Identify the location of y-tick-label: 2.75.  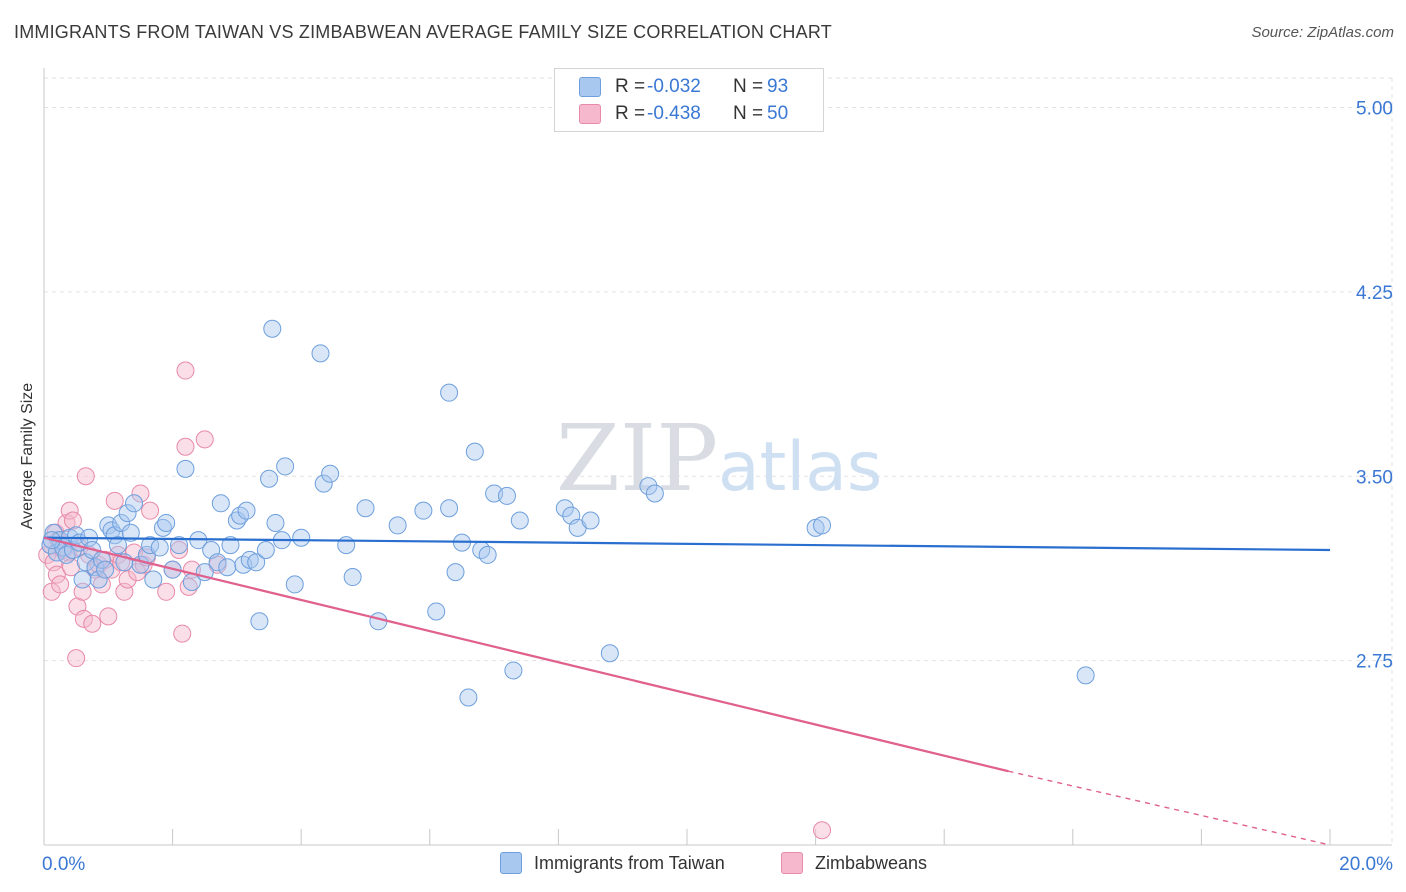
(1374, 662).